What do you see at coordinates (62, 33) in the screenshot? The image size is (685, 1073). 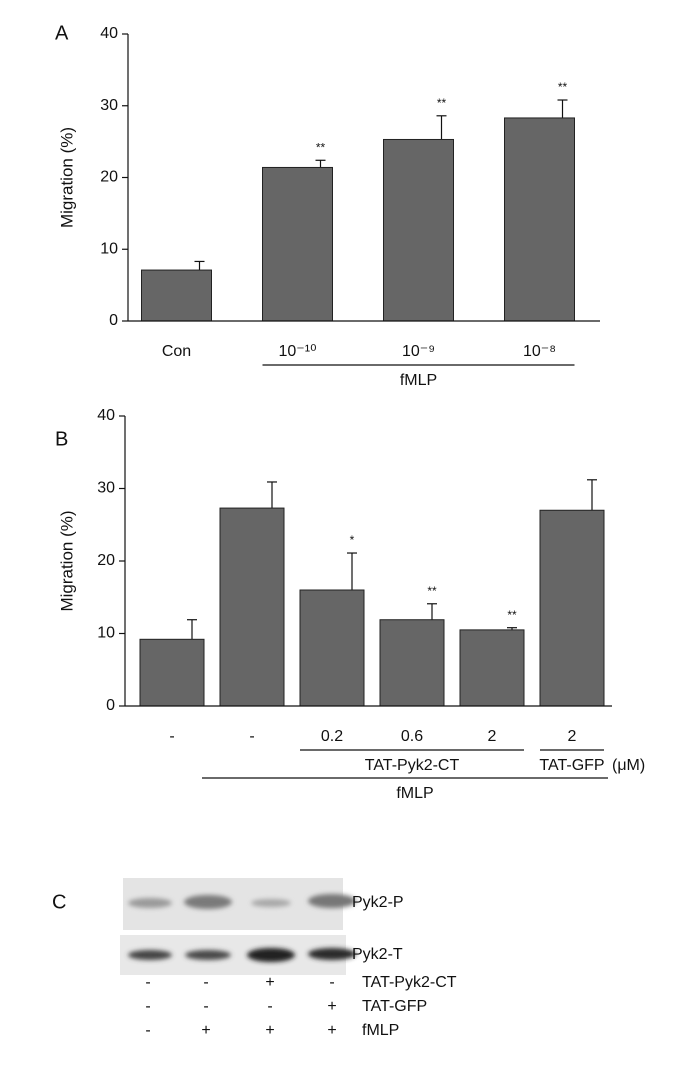 I see `panel-label: A` at bounding box center [62, 33].